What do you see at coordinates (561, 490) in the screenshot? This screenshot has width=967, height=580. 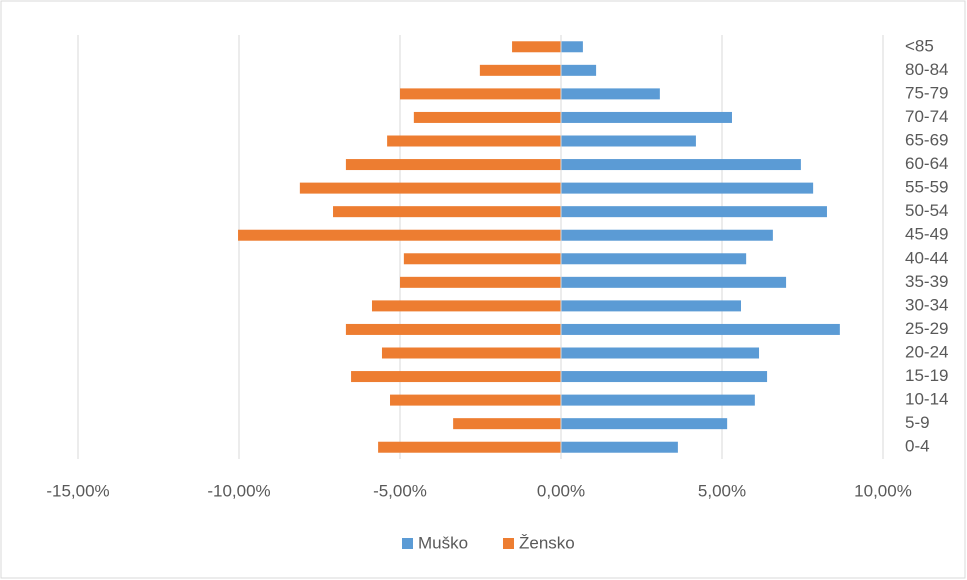 I see `x-tick-label: 0,00%` at bounding box center [561, 490].